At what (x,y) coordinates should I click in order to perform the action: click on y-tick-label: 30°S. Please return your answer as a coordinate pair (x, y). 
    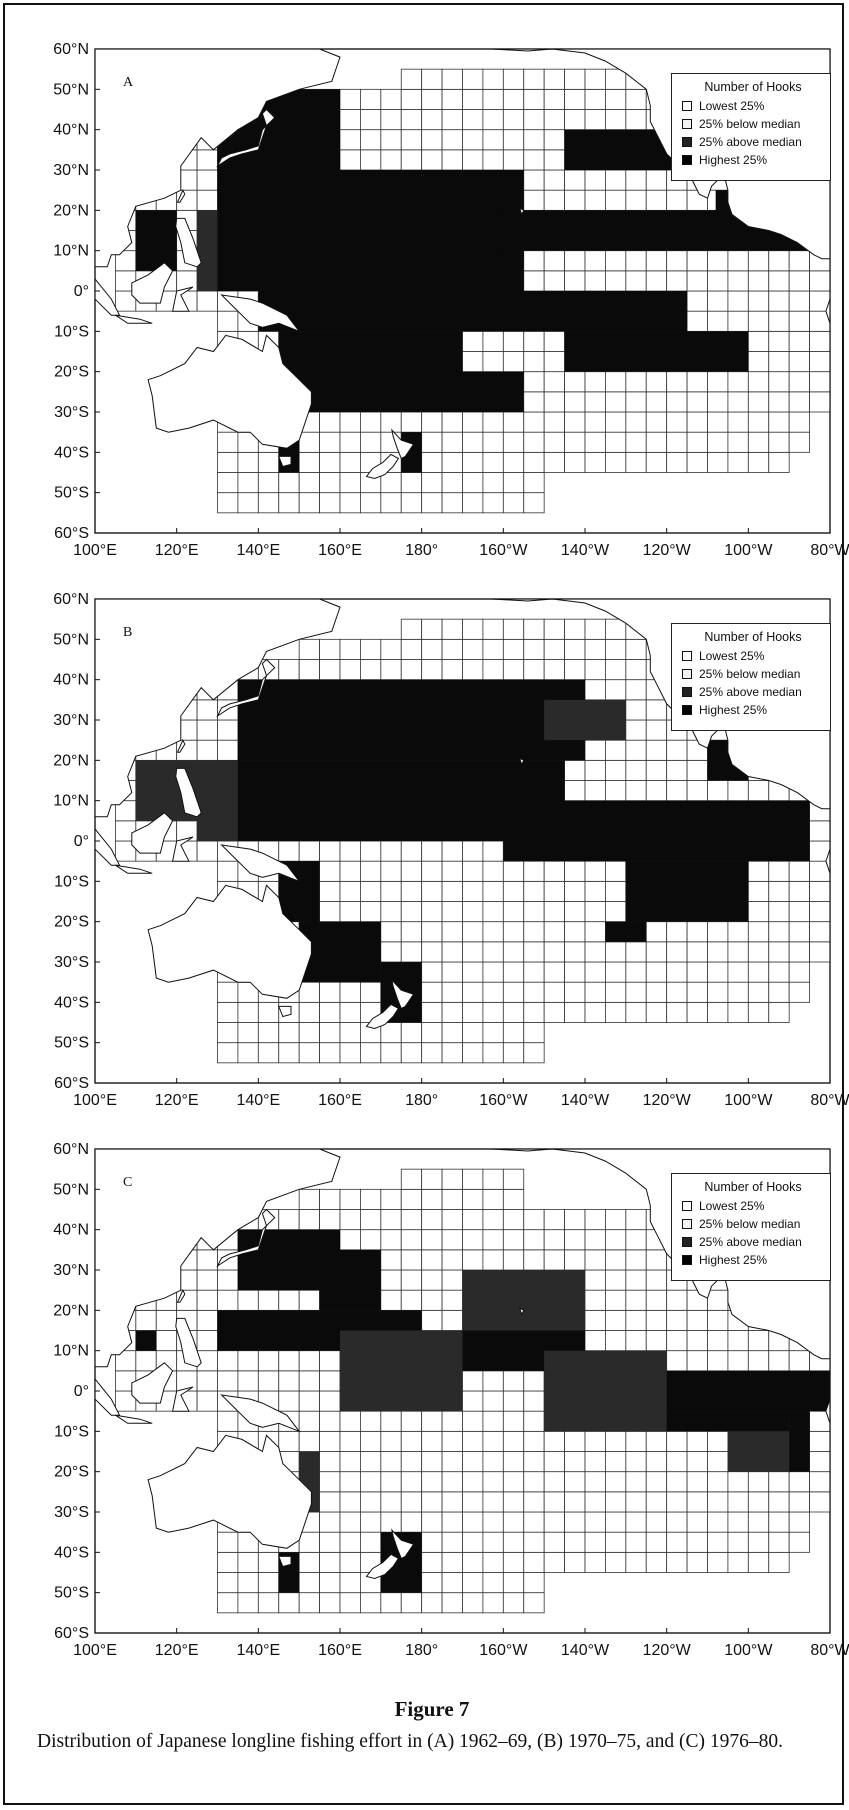
    Looking at the image, I should click on (71, 962).